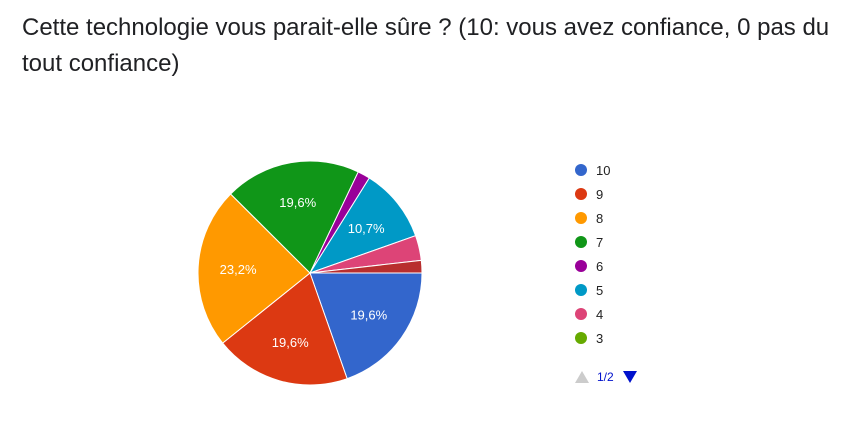  I want to click on pie-data-labels: 19,6% 19,6% 23,2% 19,6% 10,7%, so click(304, 272).